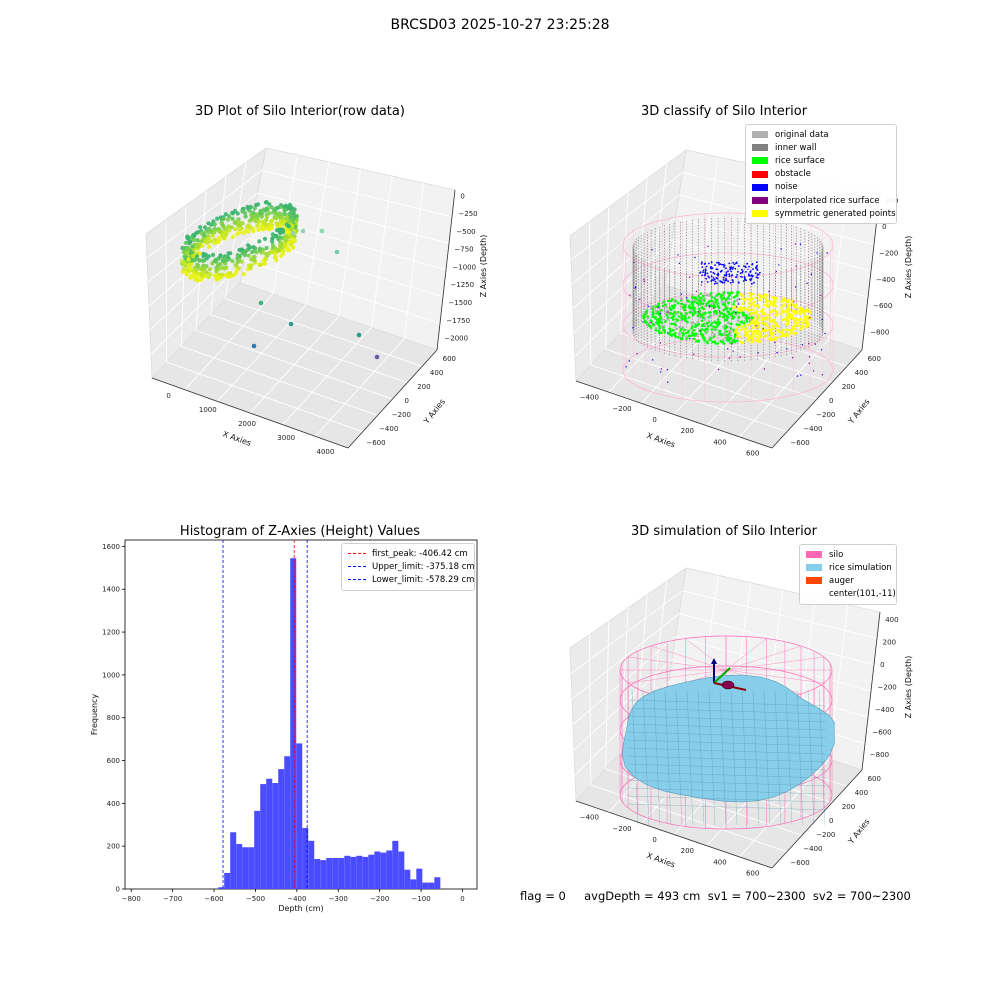  I want to click on plot2-legend-item: symmetric generated points, so click(824, 213).